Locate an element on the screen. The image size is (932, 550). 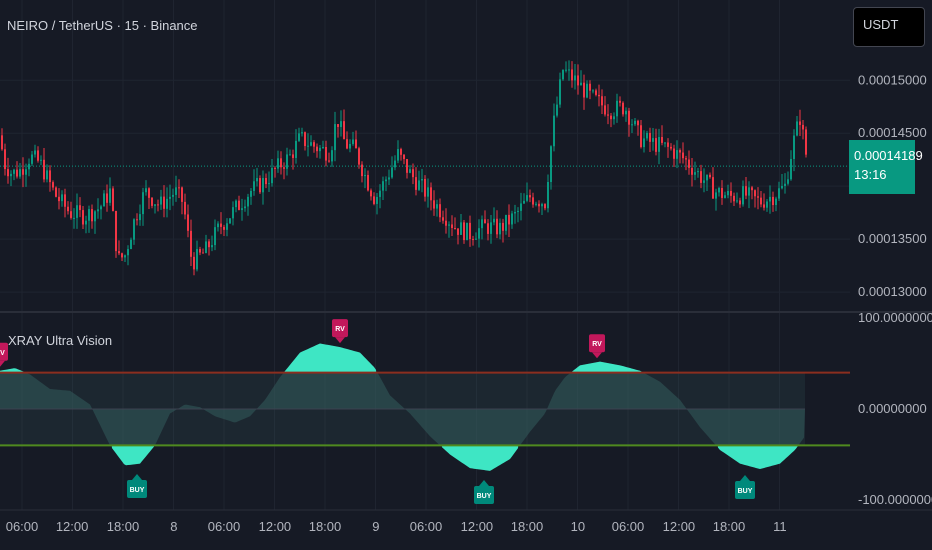
time-axis-label: 10 is located at coordinates (578, 526).